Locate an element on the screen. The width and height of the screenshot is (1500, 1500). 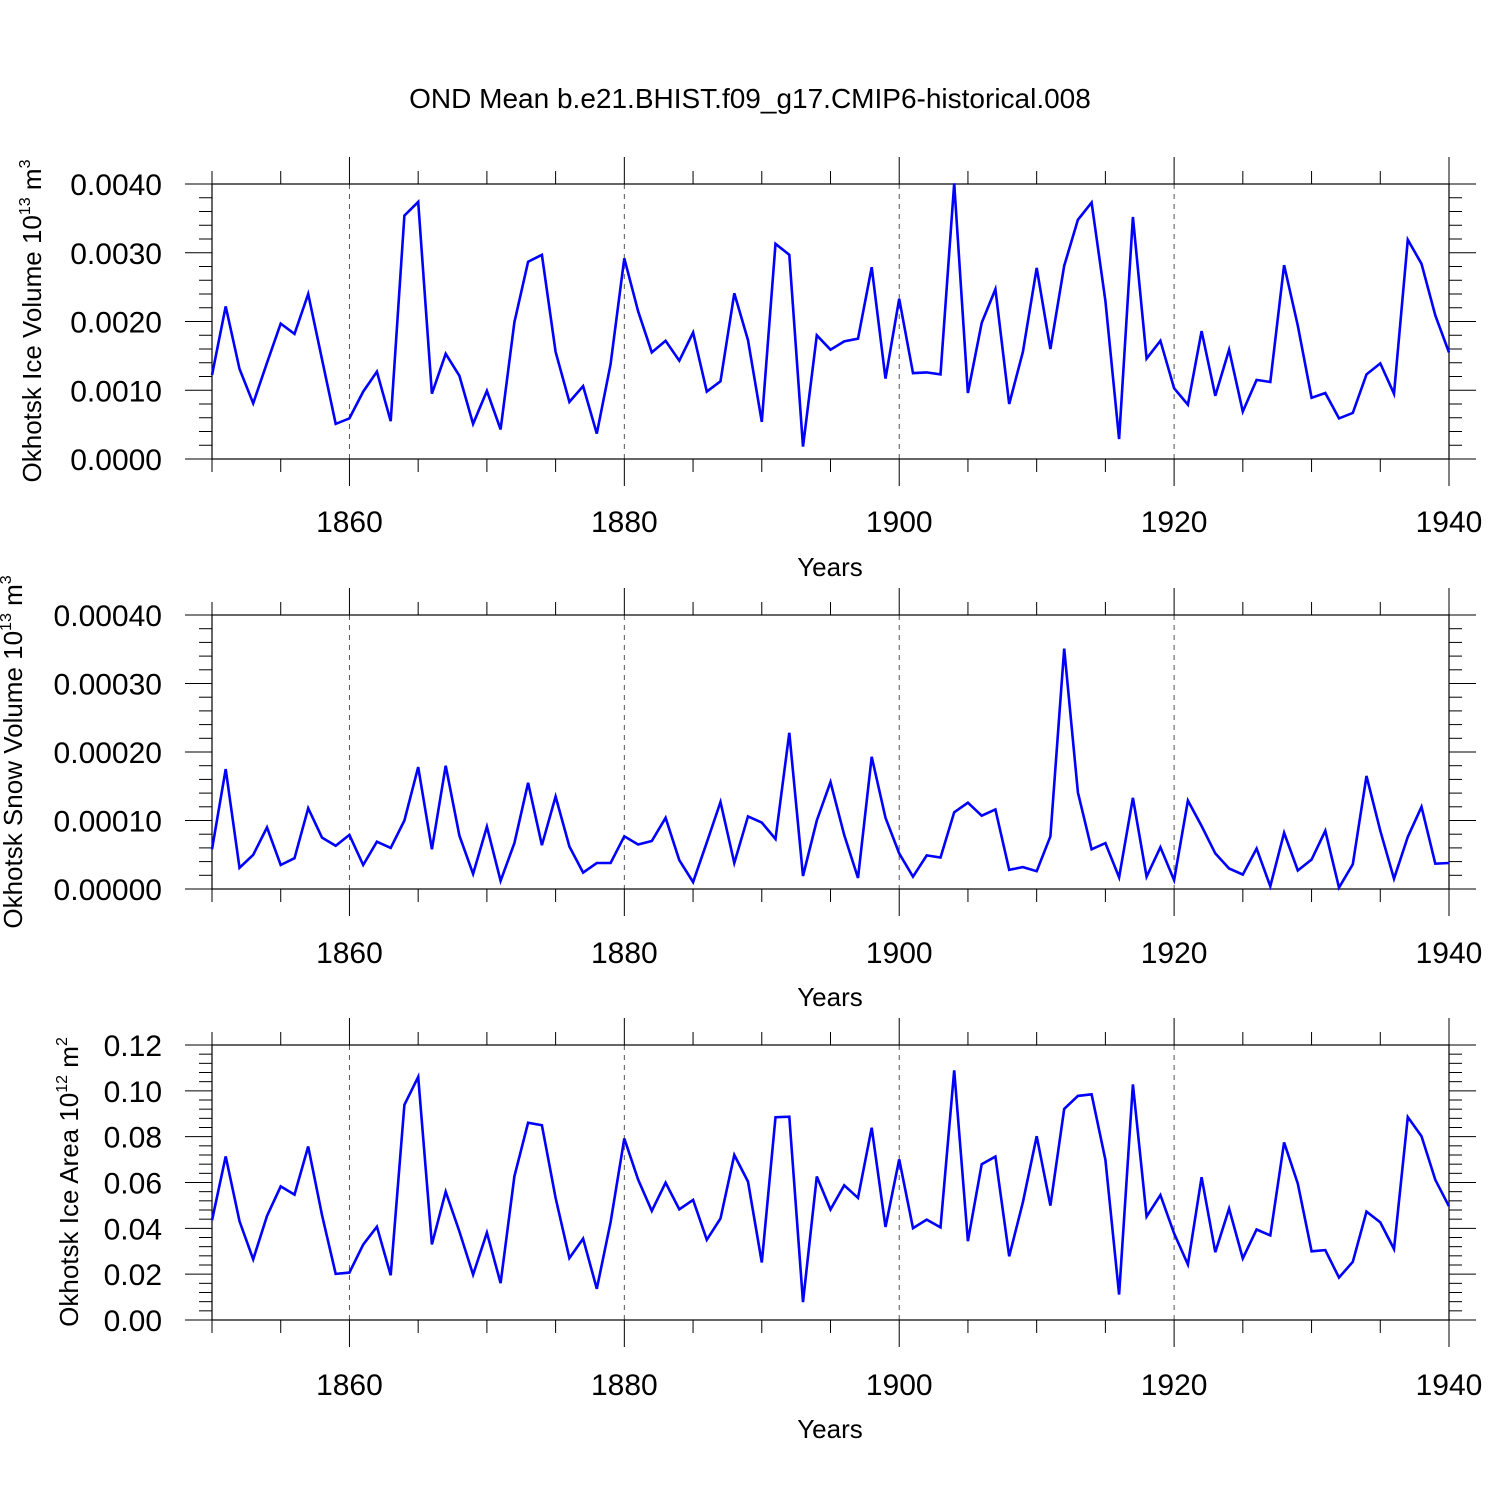
y-tick-label: 0.00 is located at coordinates (133, 1321).